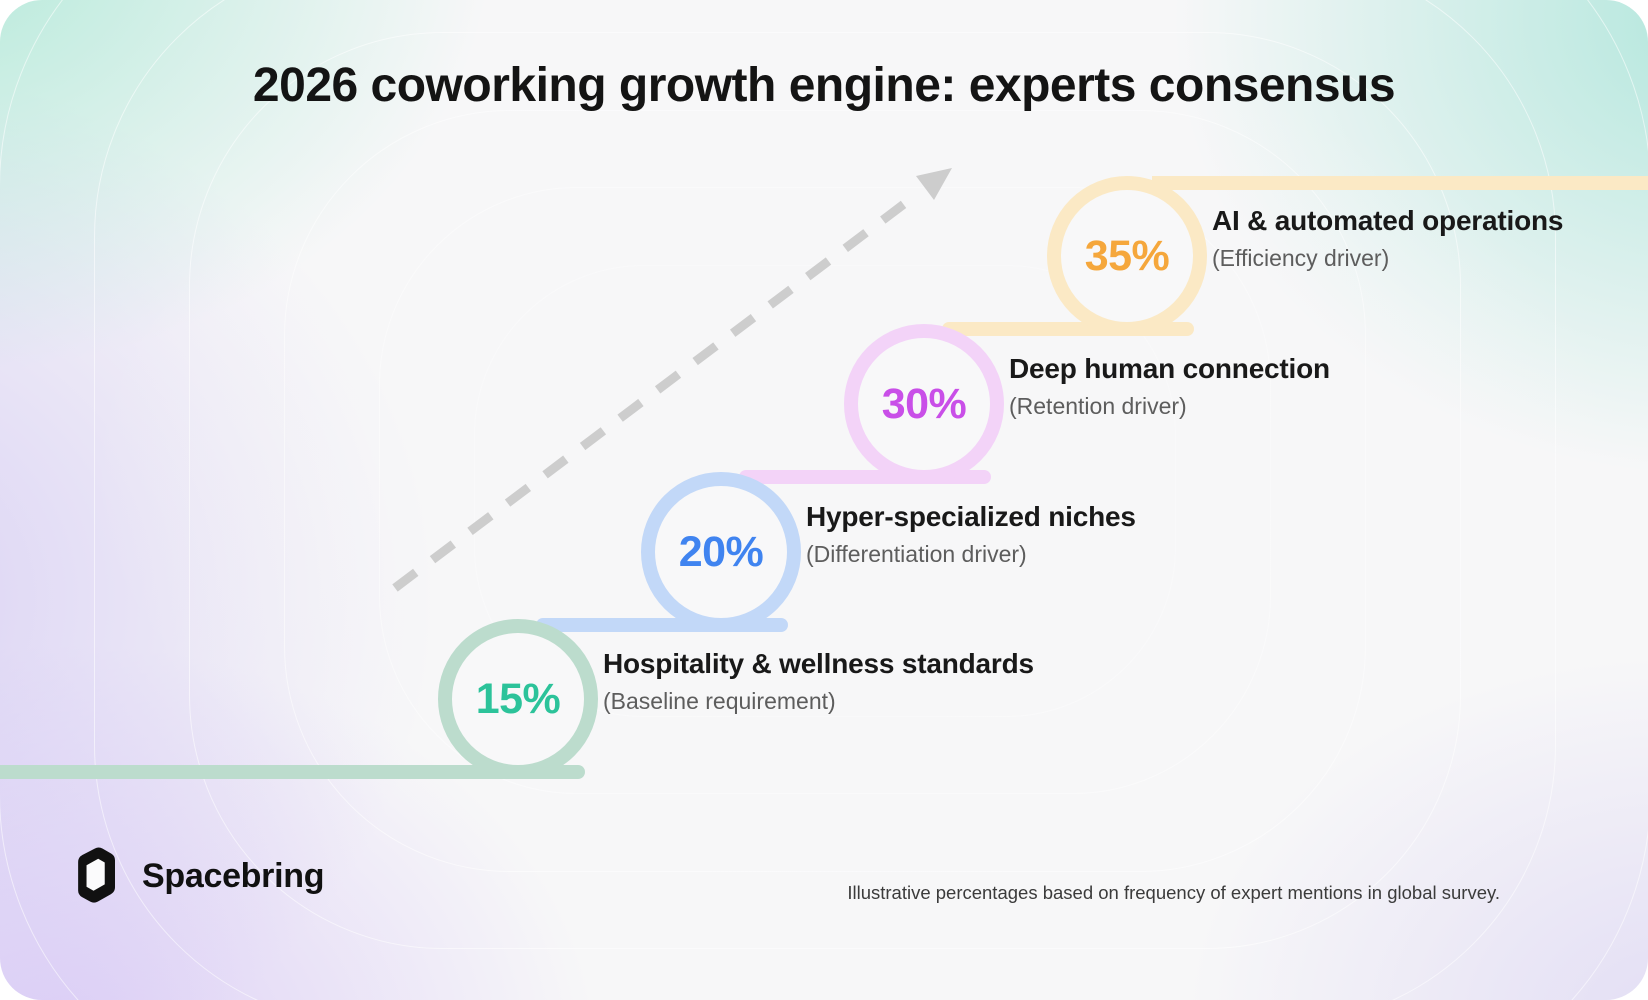 This screenshot has height=1000, width=1648. I want to click on brand-lockup: Spacebring, so click(195, 876).